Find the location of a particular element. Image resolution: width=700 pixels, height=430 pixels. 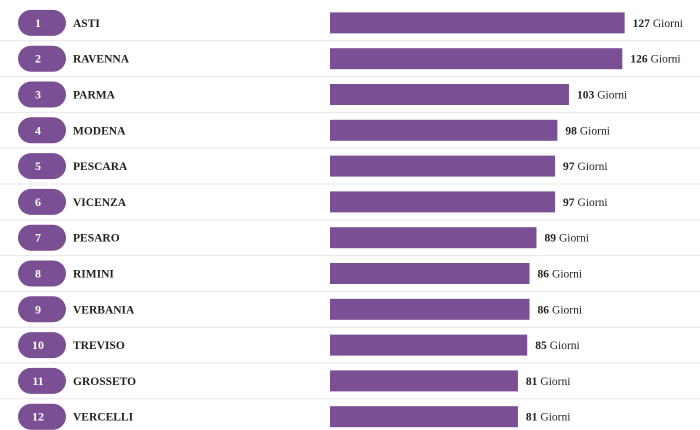

chart-row: 6 VICENZA 97 Giorni is located at coordinates (350, 204).